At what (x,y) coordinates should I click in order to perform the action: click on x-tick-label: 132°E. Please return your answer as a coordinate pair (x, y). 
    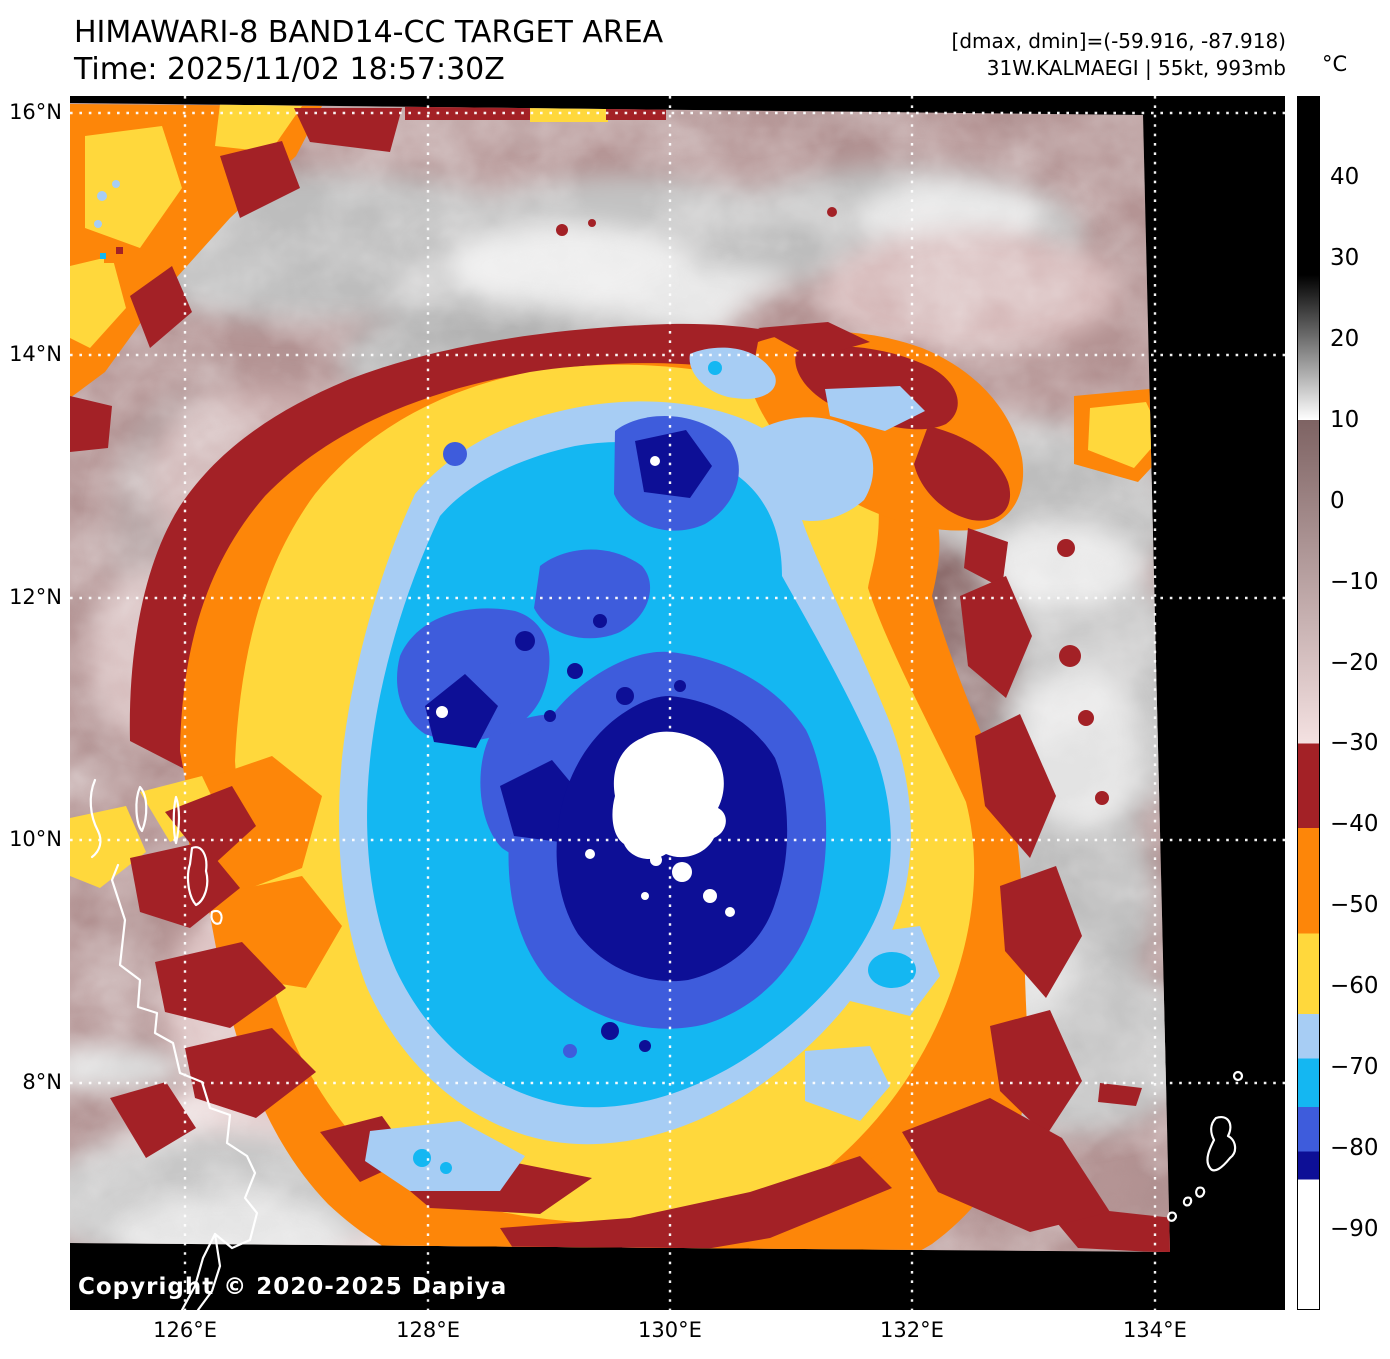
    Looking at the image, I should click on (912, 1330).